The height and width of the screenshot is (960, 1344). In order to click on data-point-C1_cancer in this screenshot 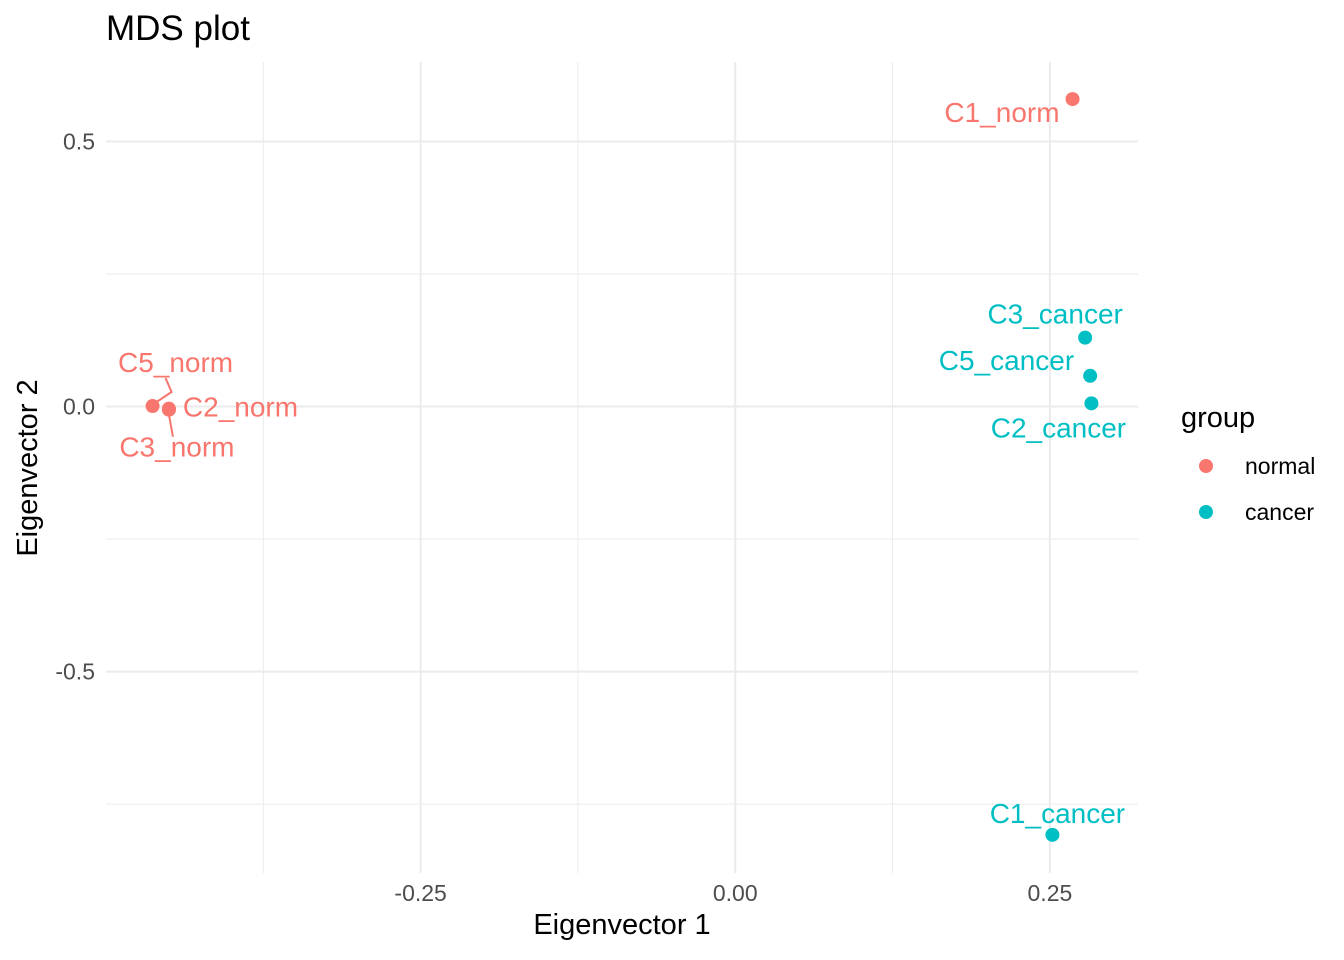, I will do `click(1052, 834)`.